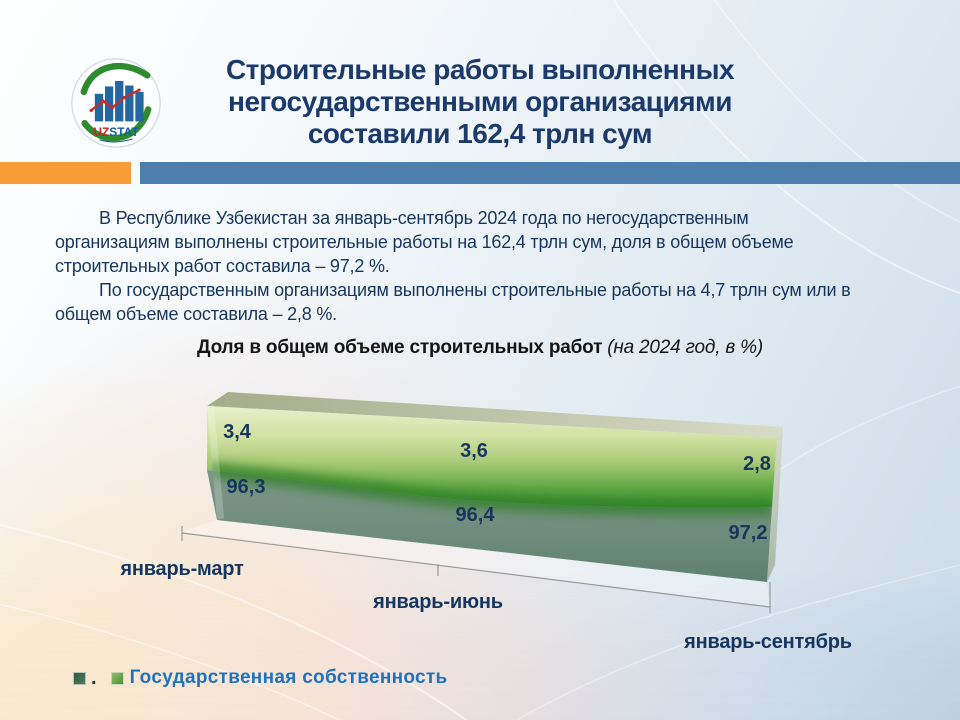 The width and height of the screenshot is (960, 720). Describe the element at coordinates (94, 678) in the screenshot. I see `legend-label-nonstate: .` at that location.